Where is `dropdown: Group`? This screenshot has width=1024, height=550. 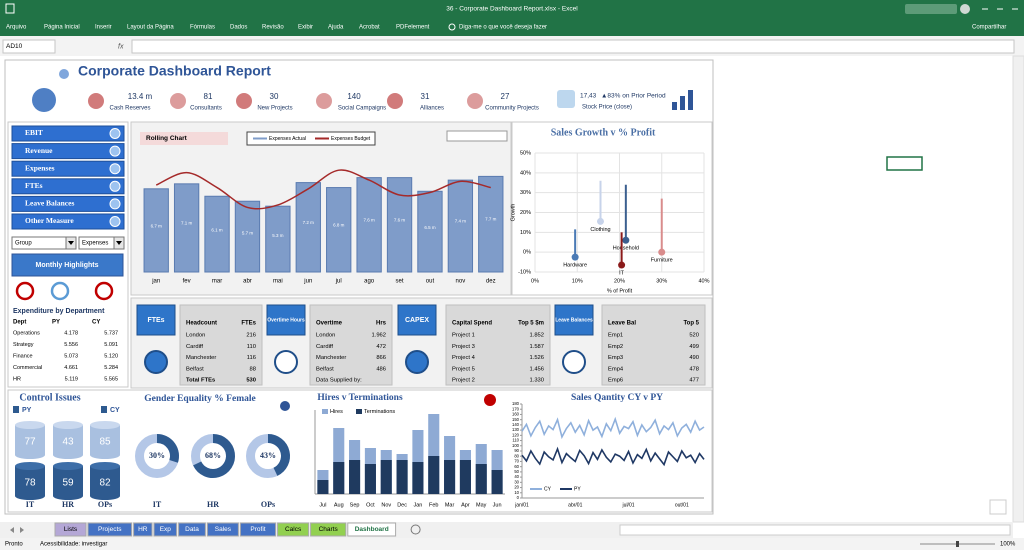
dropdown: Group is located at coordinates (23, 244).